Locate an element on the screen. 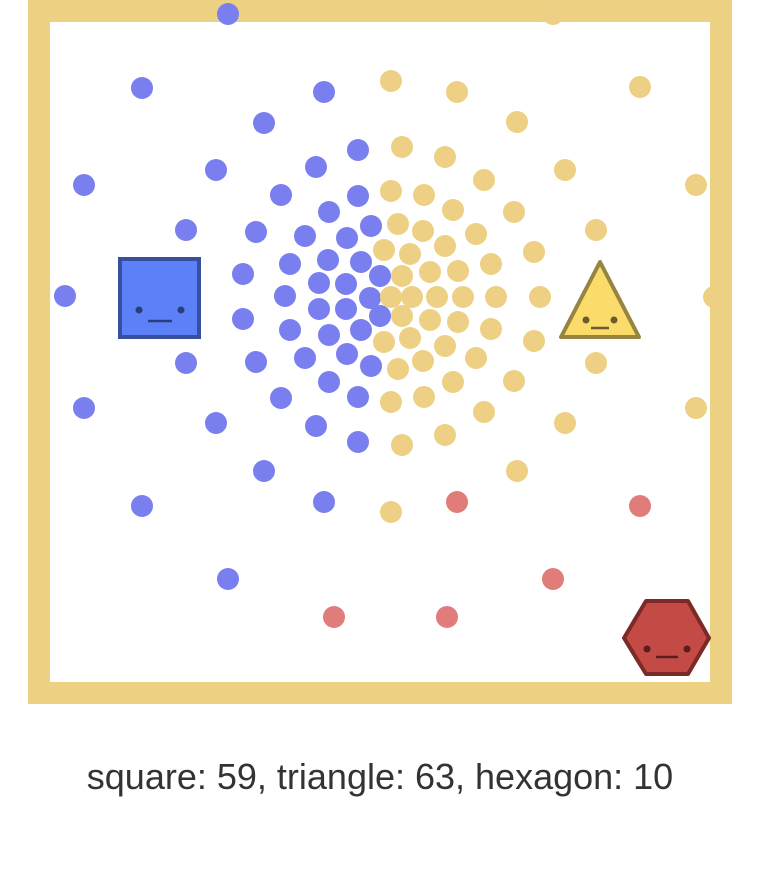 The height and width of the screenshot is (886, 760). triangle-character is located at coordinates (600, 299).